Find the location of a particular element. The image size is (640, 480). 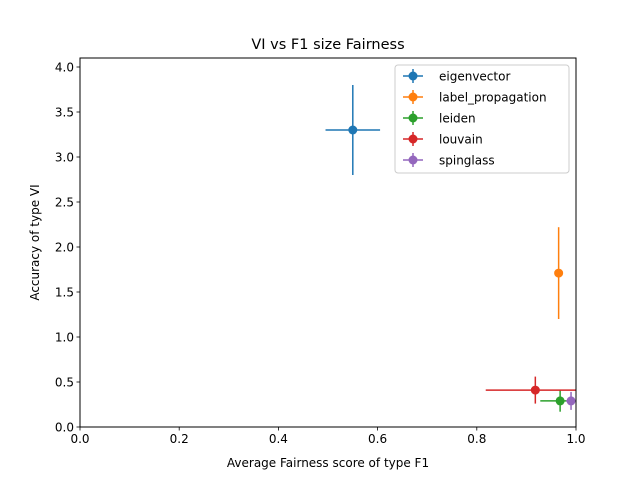

y-tick-label: 0.0 is located at coordinates (64, 427).